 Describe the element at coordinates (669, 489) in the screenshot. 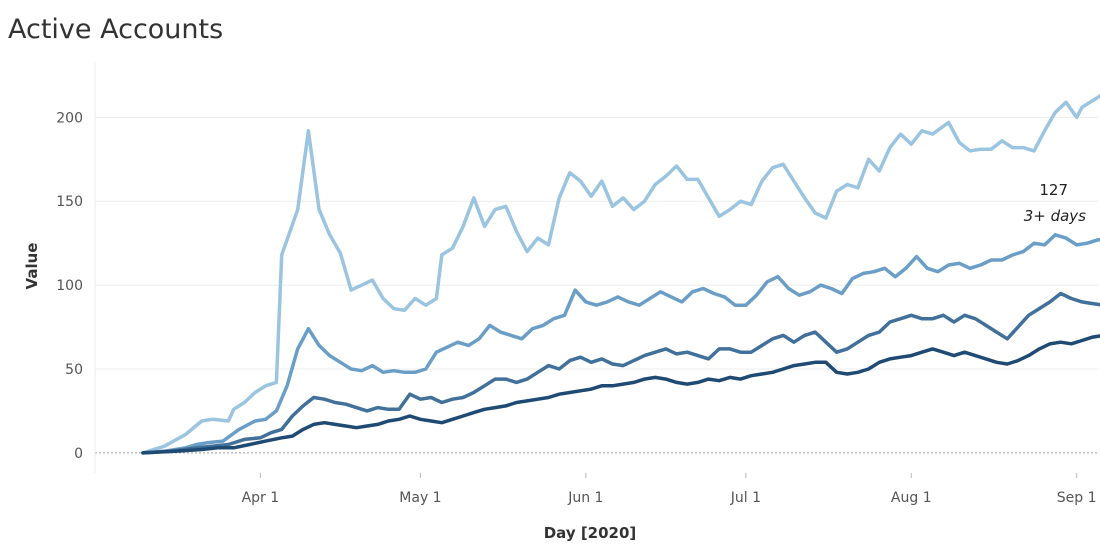

I see `x-axis-ticks: Apr 1 May 1 Jun 1 Jul 1 Aug 1 Sep 1` at that location.